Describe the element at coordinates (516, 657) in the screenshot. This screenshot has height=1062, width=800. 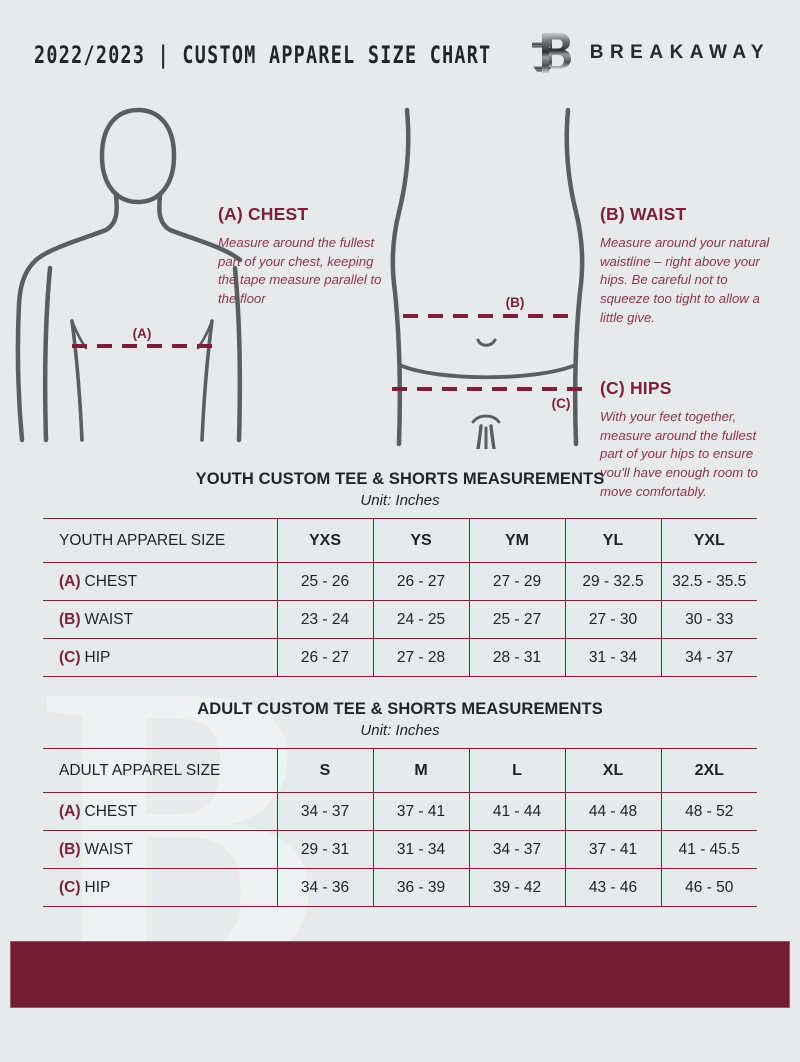
I see `youth-hip-ym: 28 - 31` at that location.